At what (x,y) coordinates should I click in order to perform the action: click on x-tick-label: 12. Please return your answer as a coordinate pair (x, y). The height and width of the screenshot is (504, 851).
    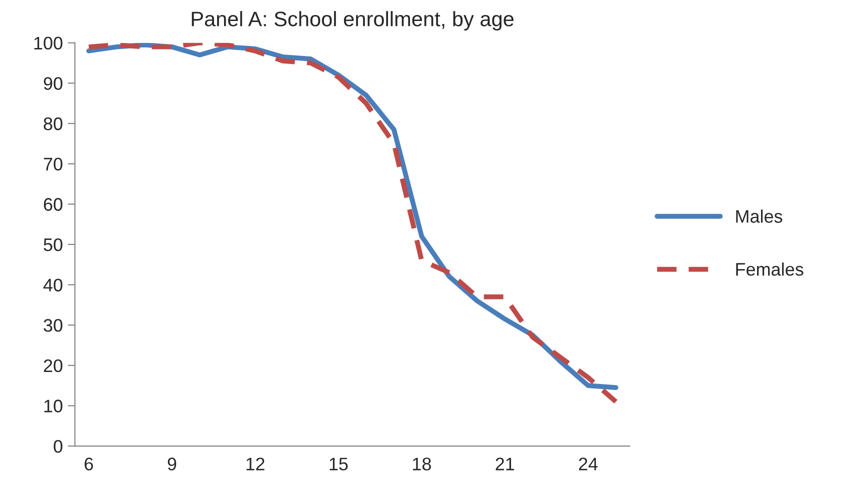
    Looking at the image, I should click on (255, 464).